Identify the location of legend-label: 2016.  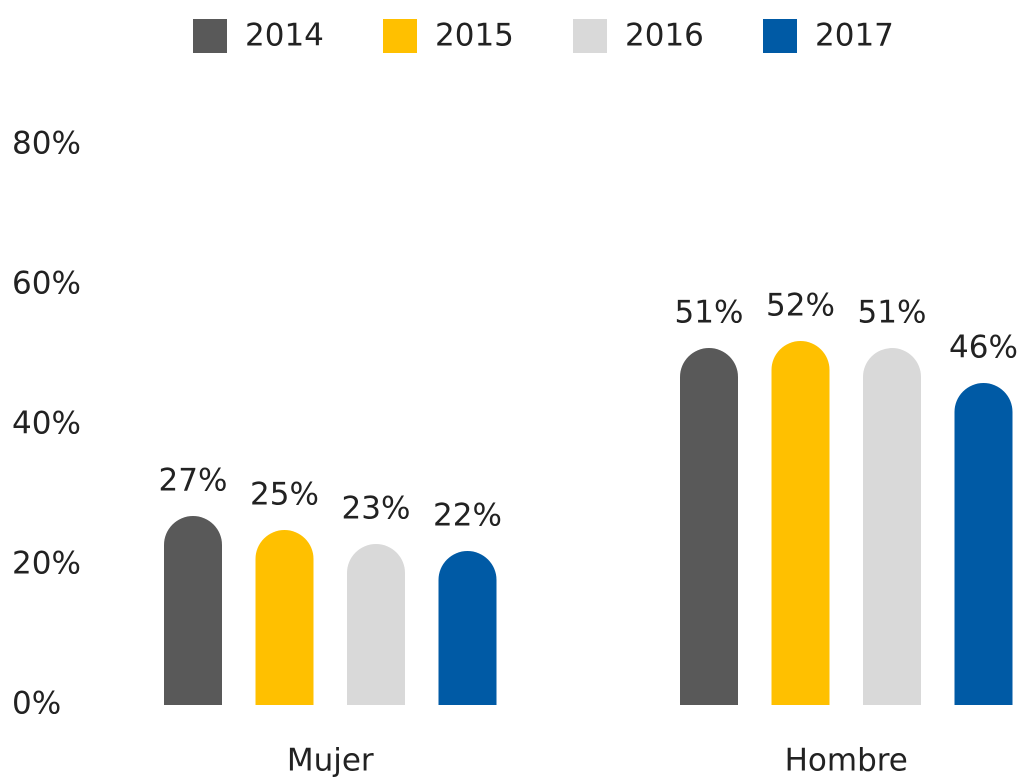
(664, 36).